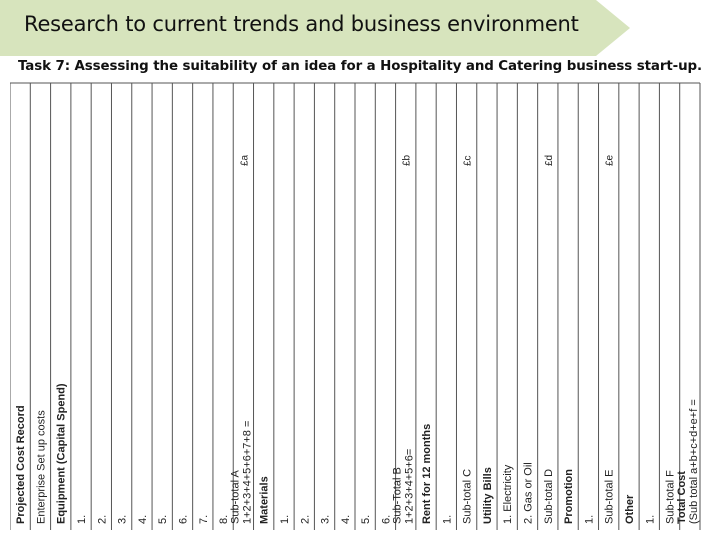  I want to click on column-label: Sub-total E, so click(610, 497).